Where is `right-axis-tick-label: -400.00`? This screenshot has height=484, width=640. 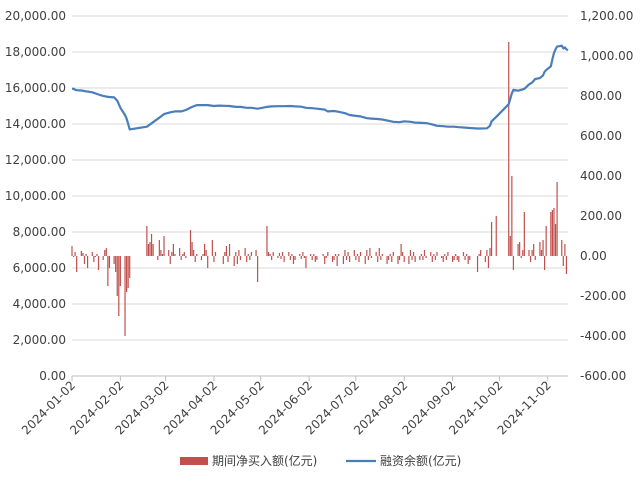 right-axis-tick-label: -400.00 is located at coordinates (603, 336).